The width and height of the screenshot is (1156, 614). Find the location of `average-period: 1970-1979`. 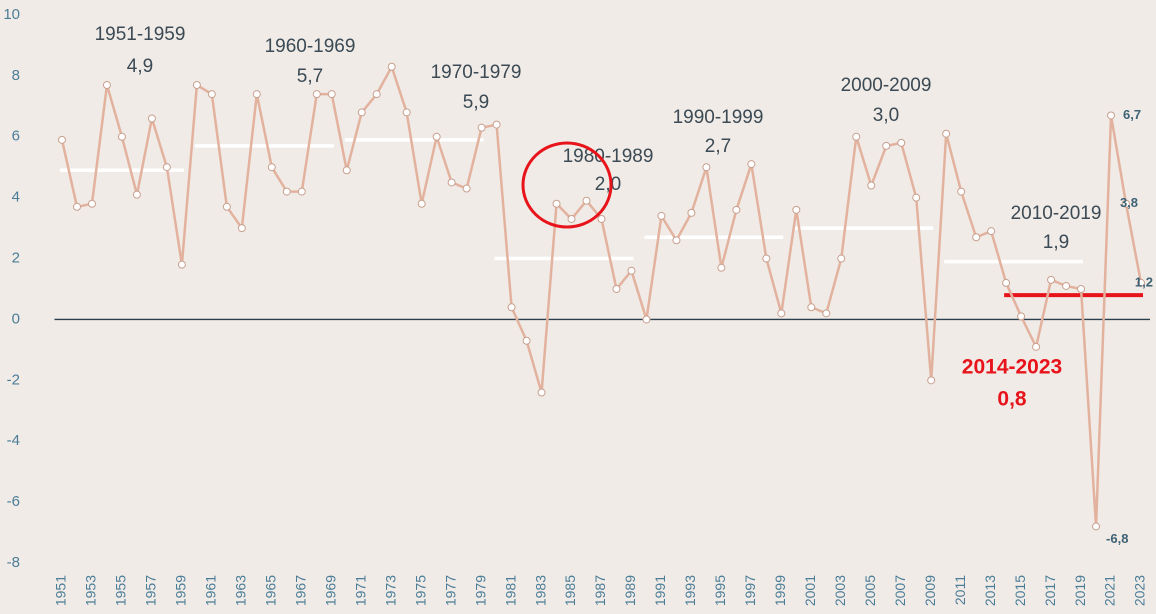

average-period: 1970-1979 is located at coordinates (476, 72).